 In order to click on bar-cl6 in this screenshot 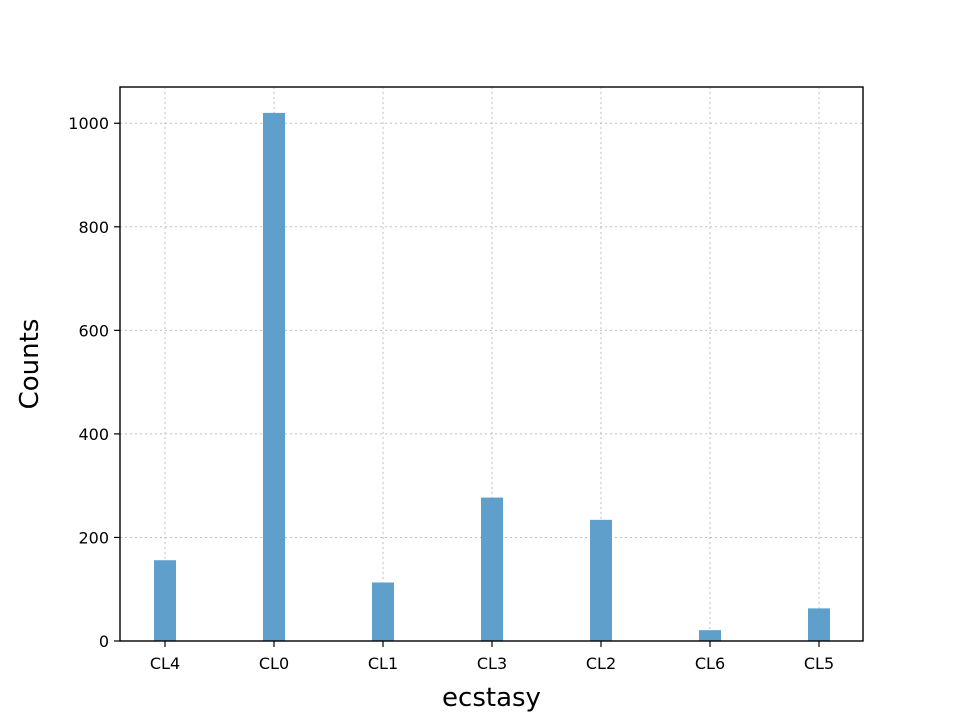, I will do `click(710, 635)`.